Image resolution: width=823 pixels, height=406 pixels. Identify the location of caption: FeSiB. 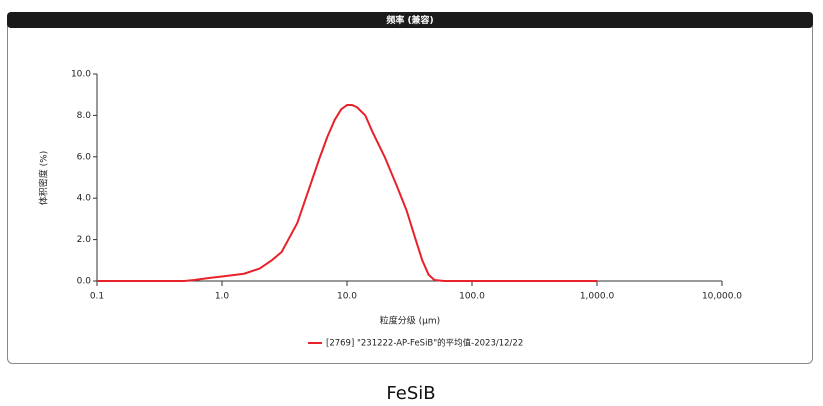
(410, 393).